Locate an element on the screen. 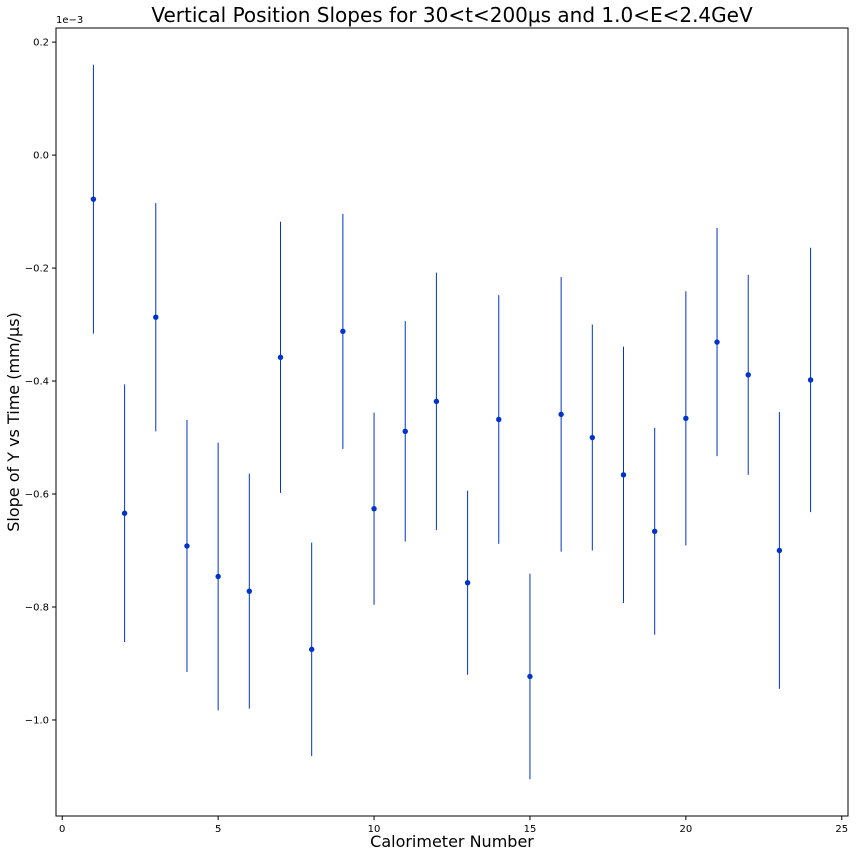 Image resolution: width=856 pixels, height=856 pixels. x-tick-label: 25 is located at coordinates (841, 829).